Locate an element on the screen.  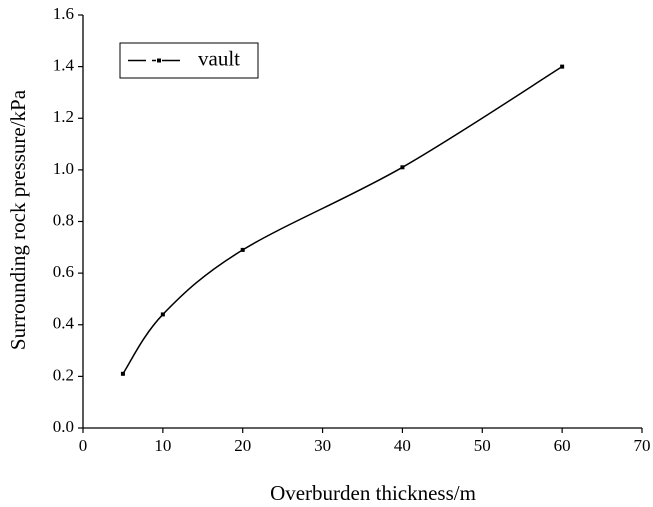
x-tick-label: 60 is located at coordinates (562, 445).